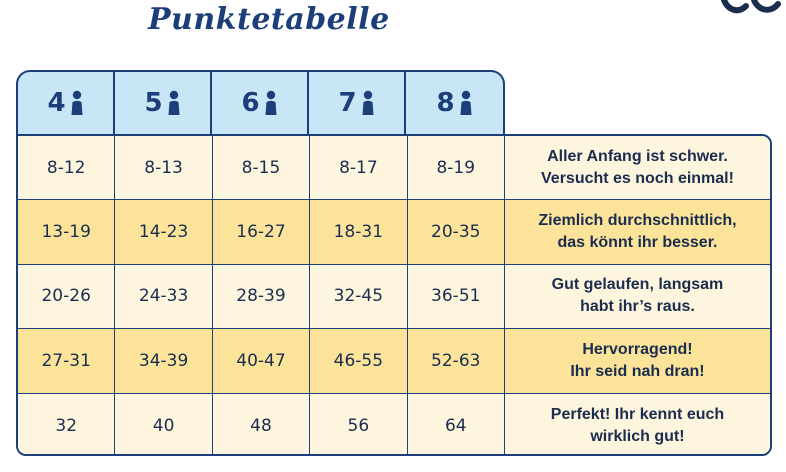 This screenshot has width=786, height=472. I want to click on header-cell-6-players: 6, so click(260, 103).